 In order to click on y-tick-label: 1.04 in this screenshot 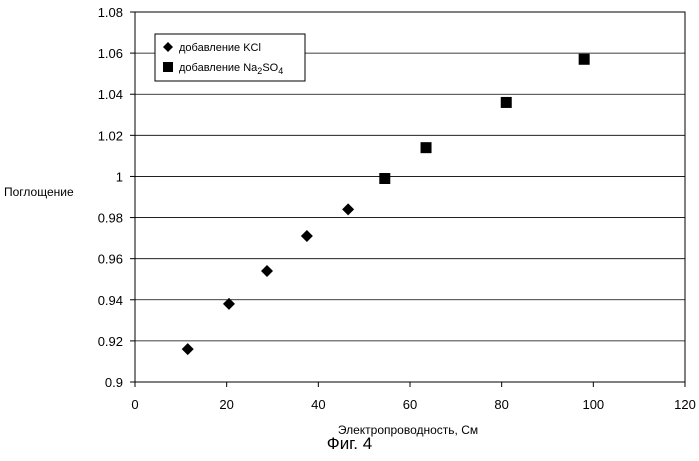, I will do `click(110, 94)`.